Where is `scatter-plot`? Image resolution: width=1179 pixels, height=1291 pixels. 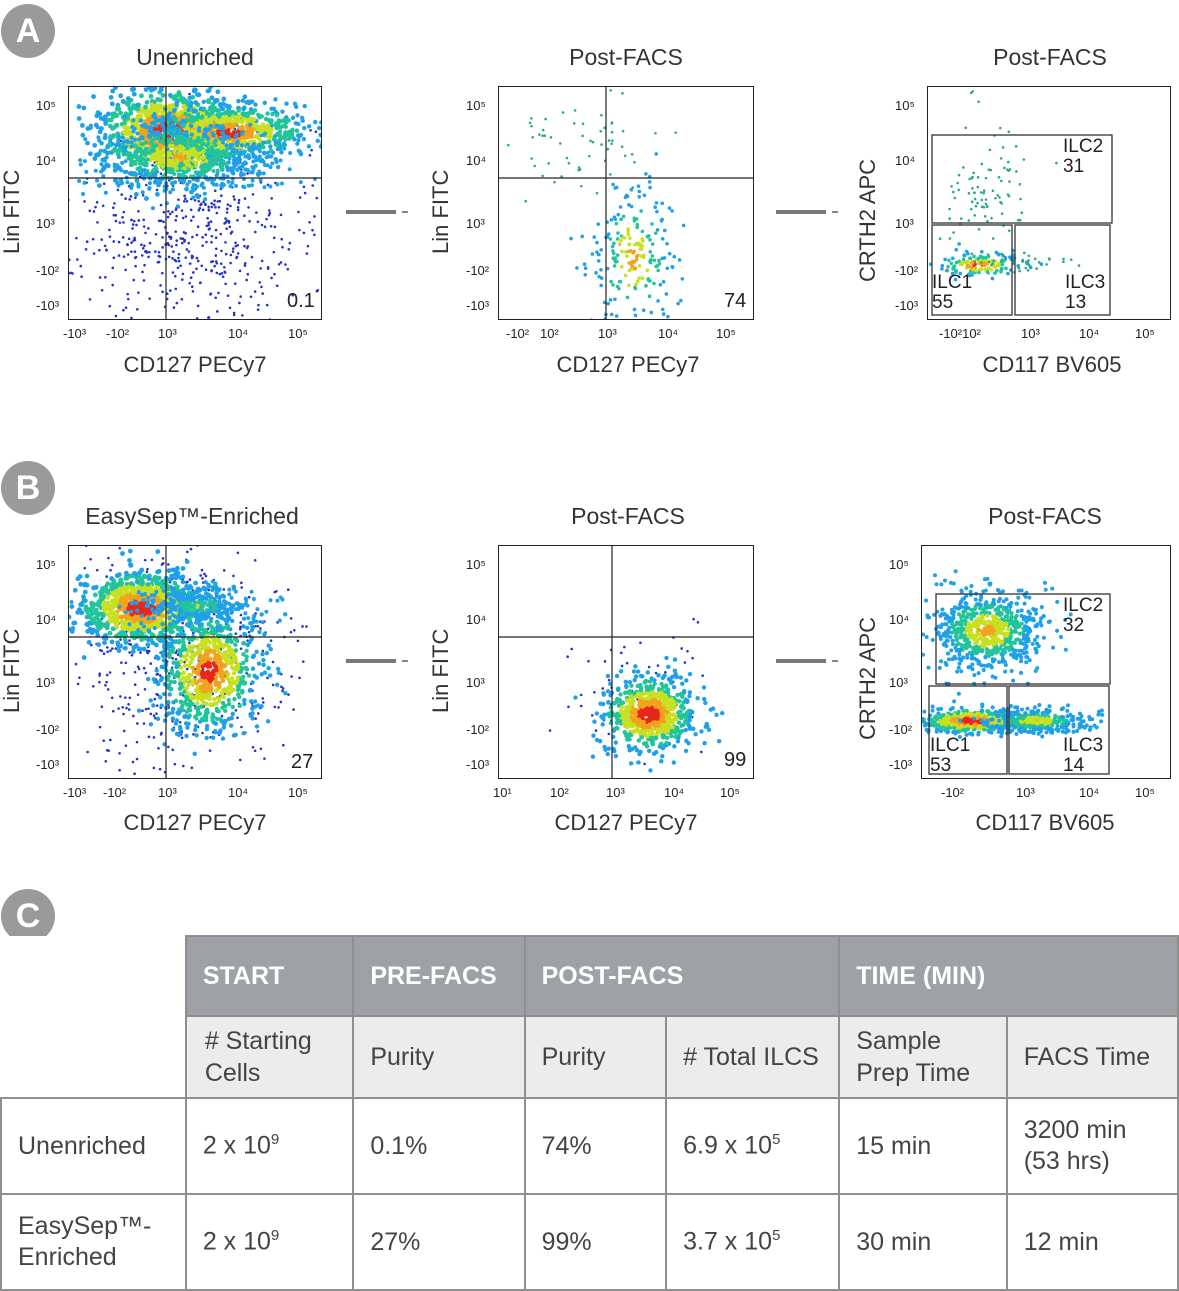 scatter-plot is located at coordinates (626, 203).